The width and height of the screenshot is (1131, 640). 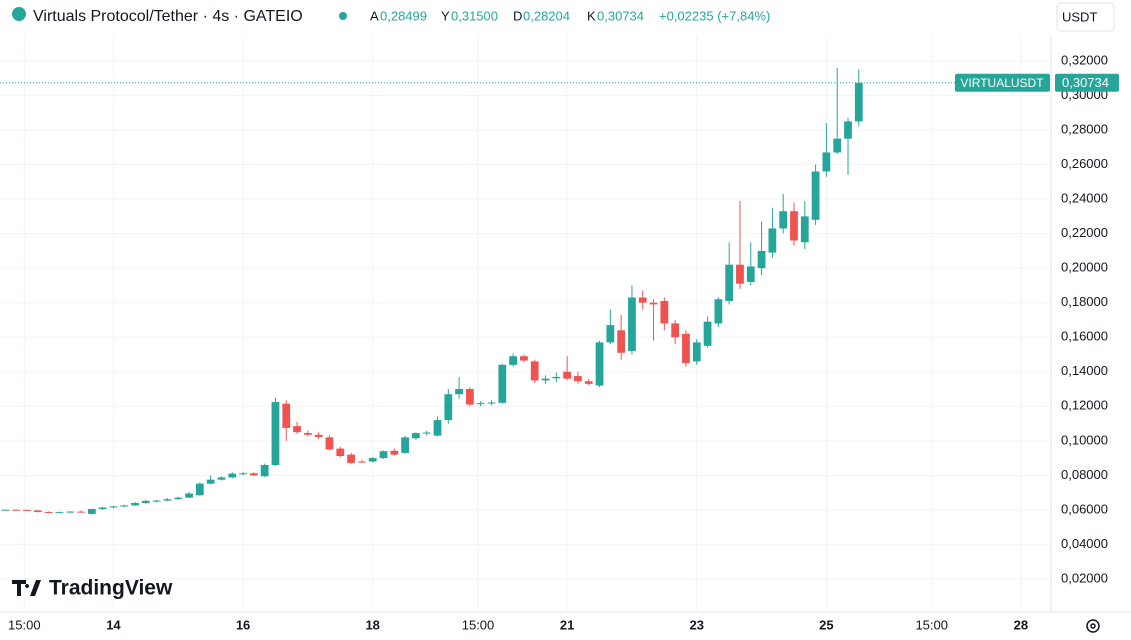 What do you see at coordinates (567, 624) in the screenshot?
I see `x-tick-label: 21` at bounding box center [567, 624].